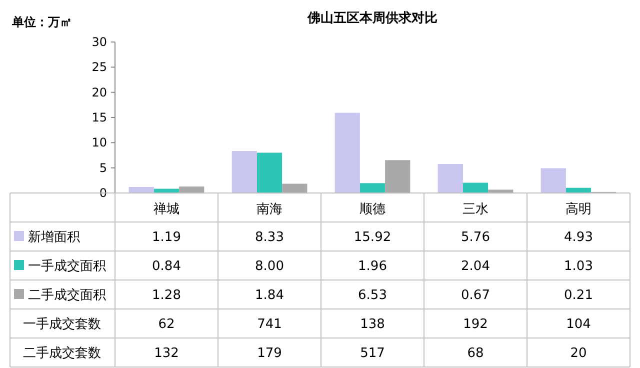  I want to click on data-label: 1.19, so click(166, 237).